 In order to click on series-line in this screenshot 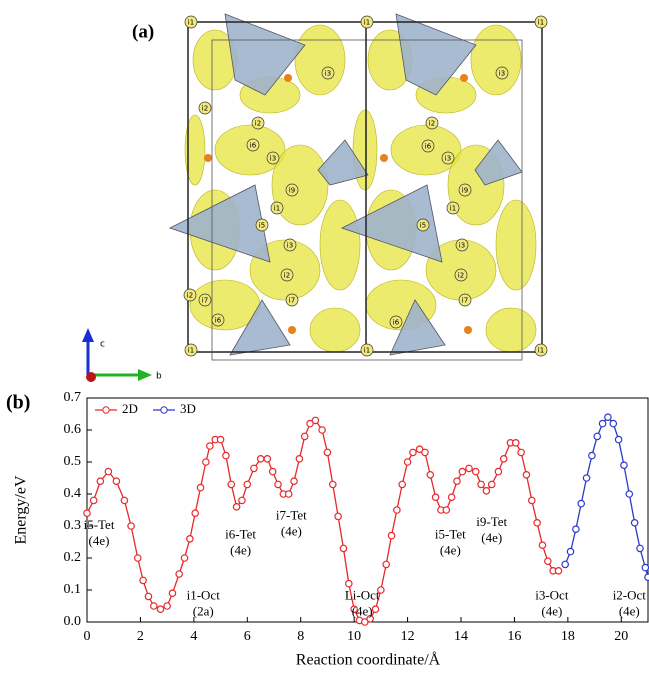, I will do `click(606, 497)`.